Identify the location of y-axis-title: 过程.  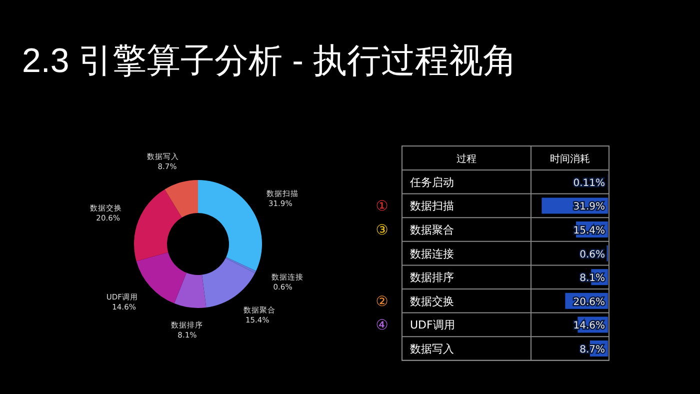
(466, 159).